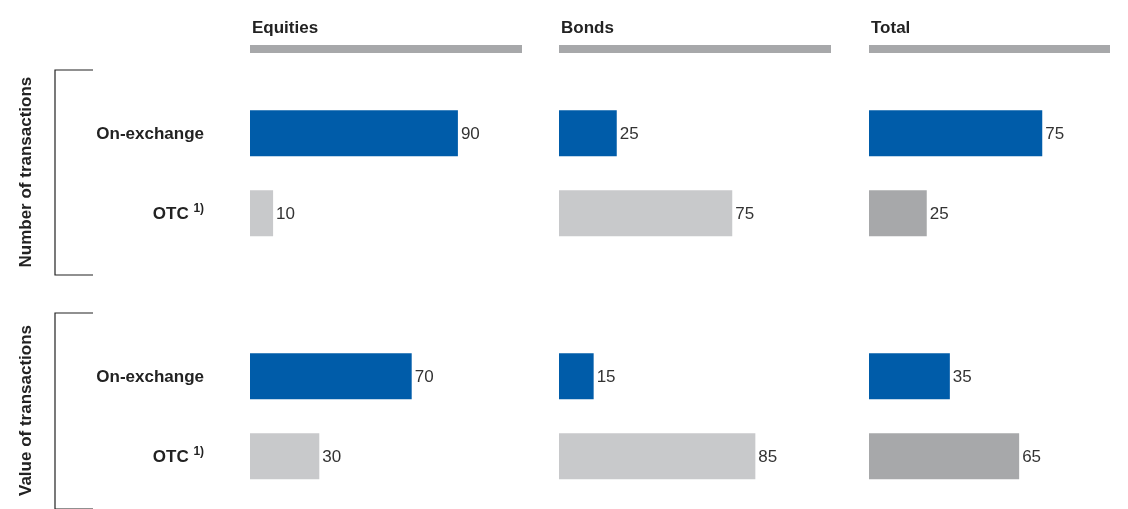 Image resolution: width=1128 pixels, height=509 pixels. What do you see at coordinates (587, 27) in the screenshot?
I see `chart-title: Bonds` at bounding box center [587, 27].